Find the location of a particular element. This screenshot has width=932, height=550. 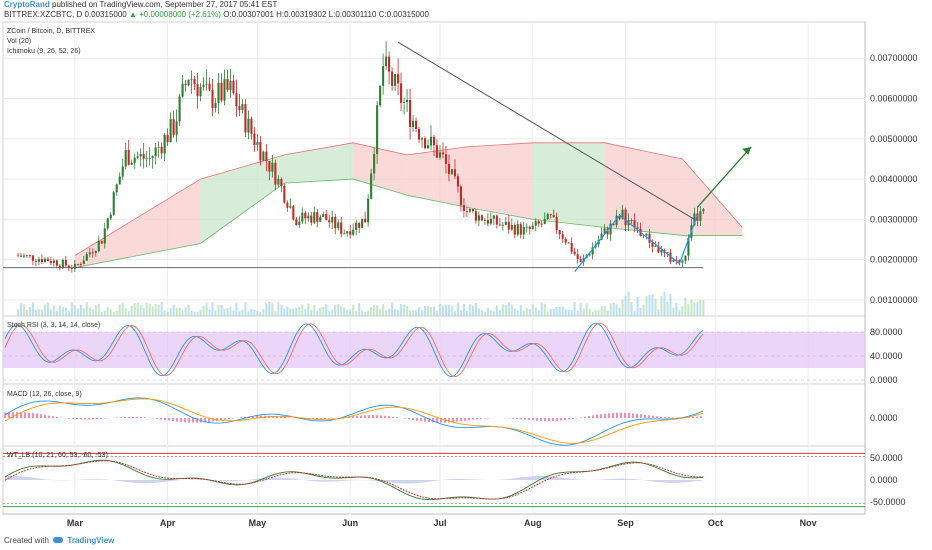

cloud-span-b is located at coordinates (408, 223).